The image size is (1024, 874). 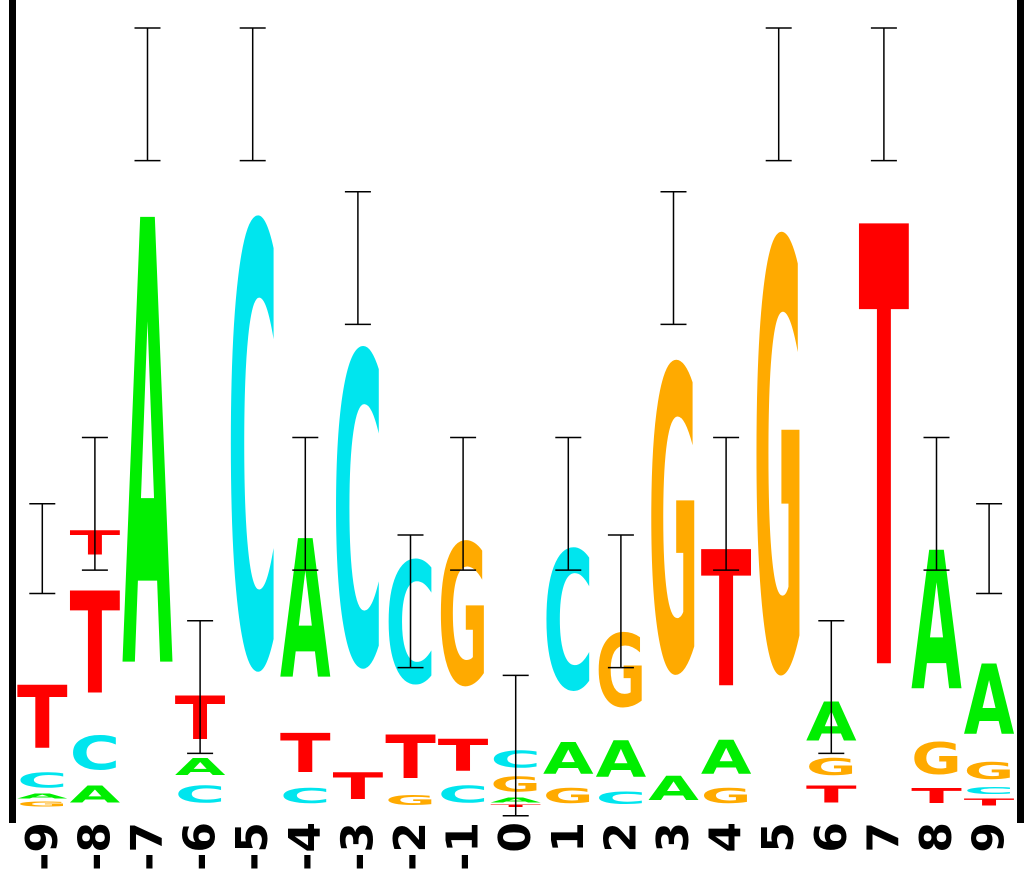 I want to click on stack-pos-5: G, so click(x=778, y=465).